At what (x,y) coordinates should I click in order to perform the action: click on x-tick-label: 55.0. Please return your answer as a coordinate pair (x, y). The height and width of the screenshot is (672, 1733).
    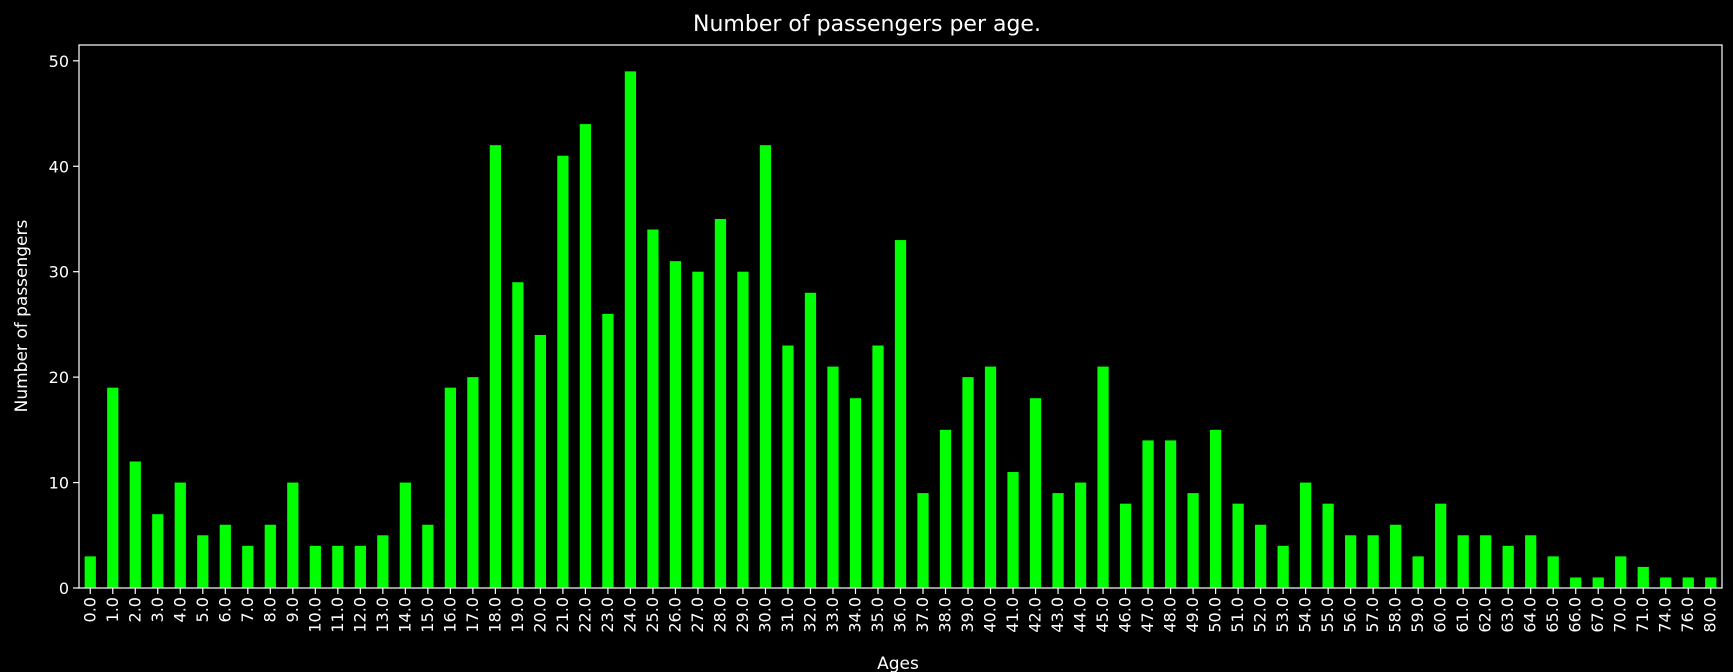
    Looking at the image, I should click on (1327, 615).